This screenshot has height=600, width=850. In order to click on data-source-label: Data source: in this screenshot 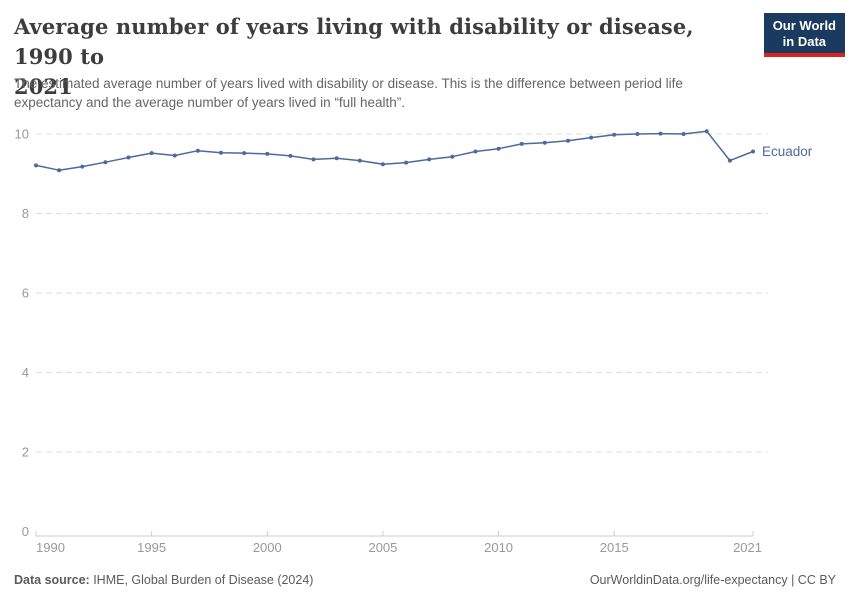, I will do `click(52, 580)`.